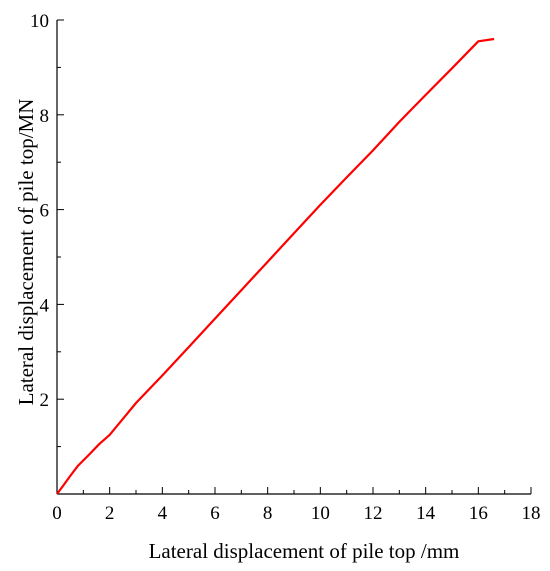  Describe the element at coordinates (57, 513) in the screenshot. I see `x-tick-label: 0` at that location.